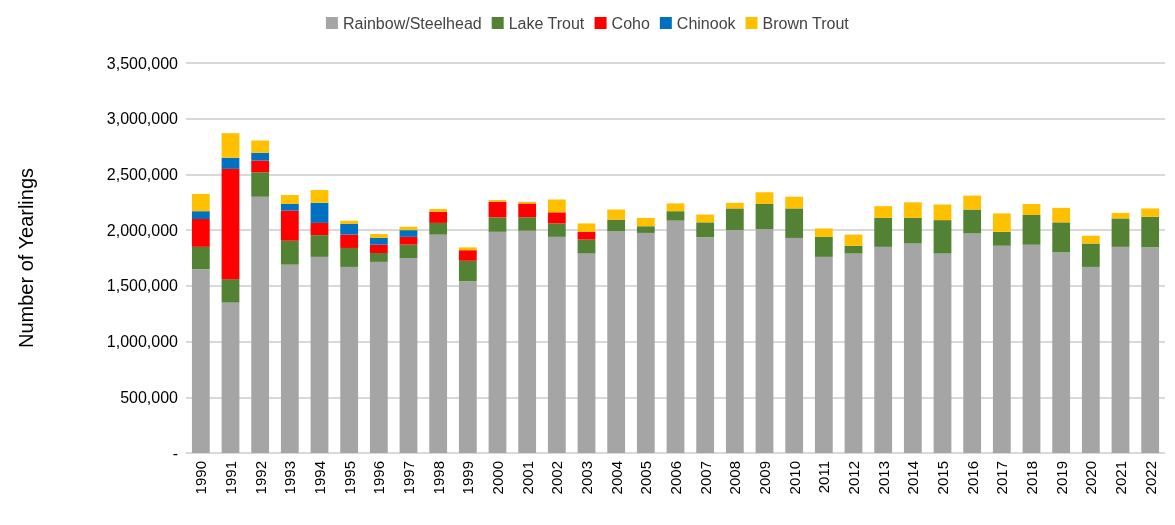  What do you see at coordinates (412, 23) in the screenshot?
I see `legend-label: Rainbow/Steelhead` at bounding box center [412, 23].